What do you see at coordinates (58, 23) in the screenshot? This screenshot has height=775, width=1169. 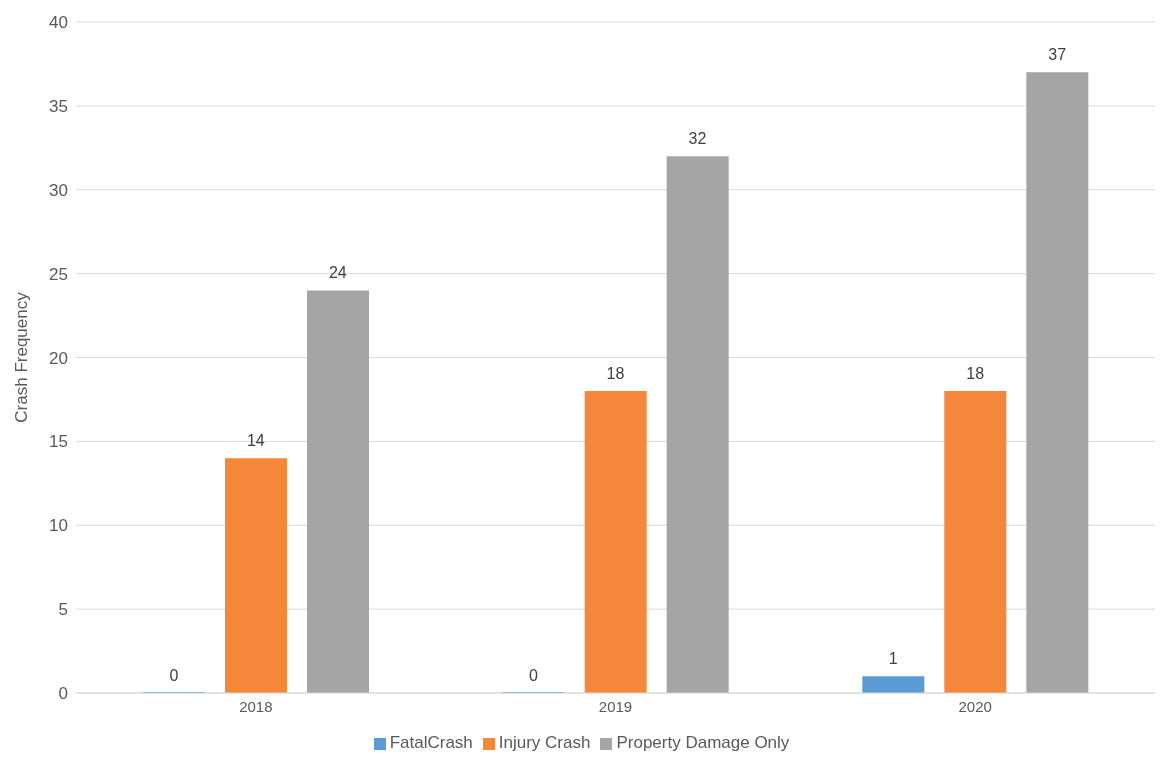 I see `y-tick-label: 40` at bounding box center [58, 23].